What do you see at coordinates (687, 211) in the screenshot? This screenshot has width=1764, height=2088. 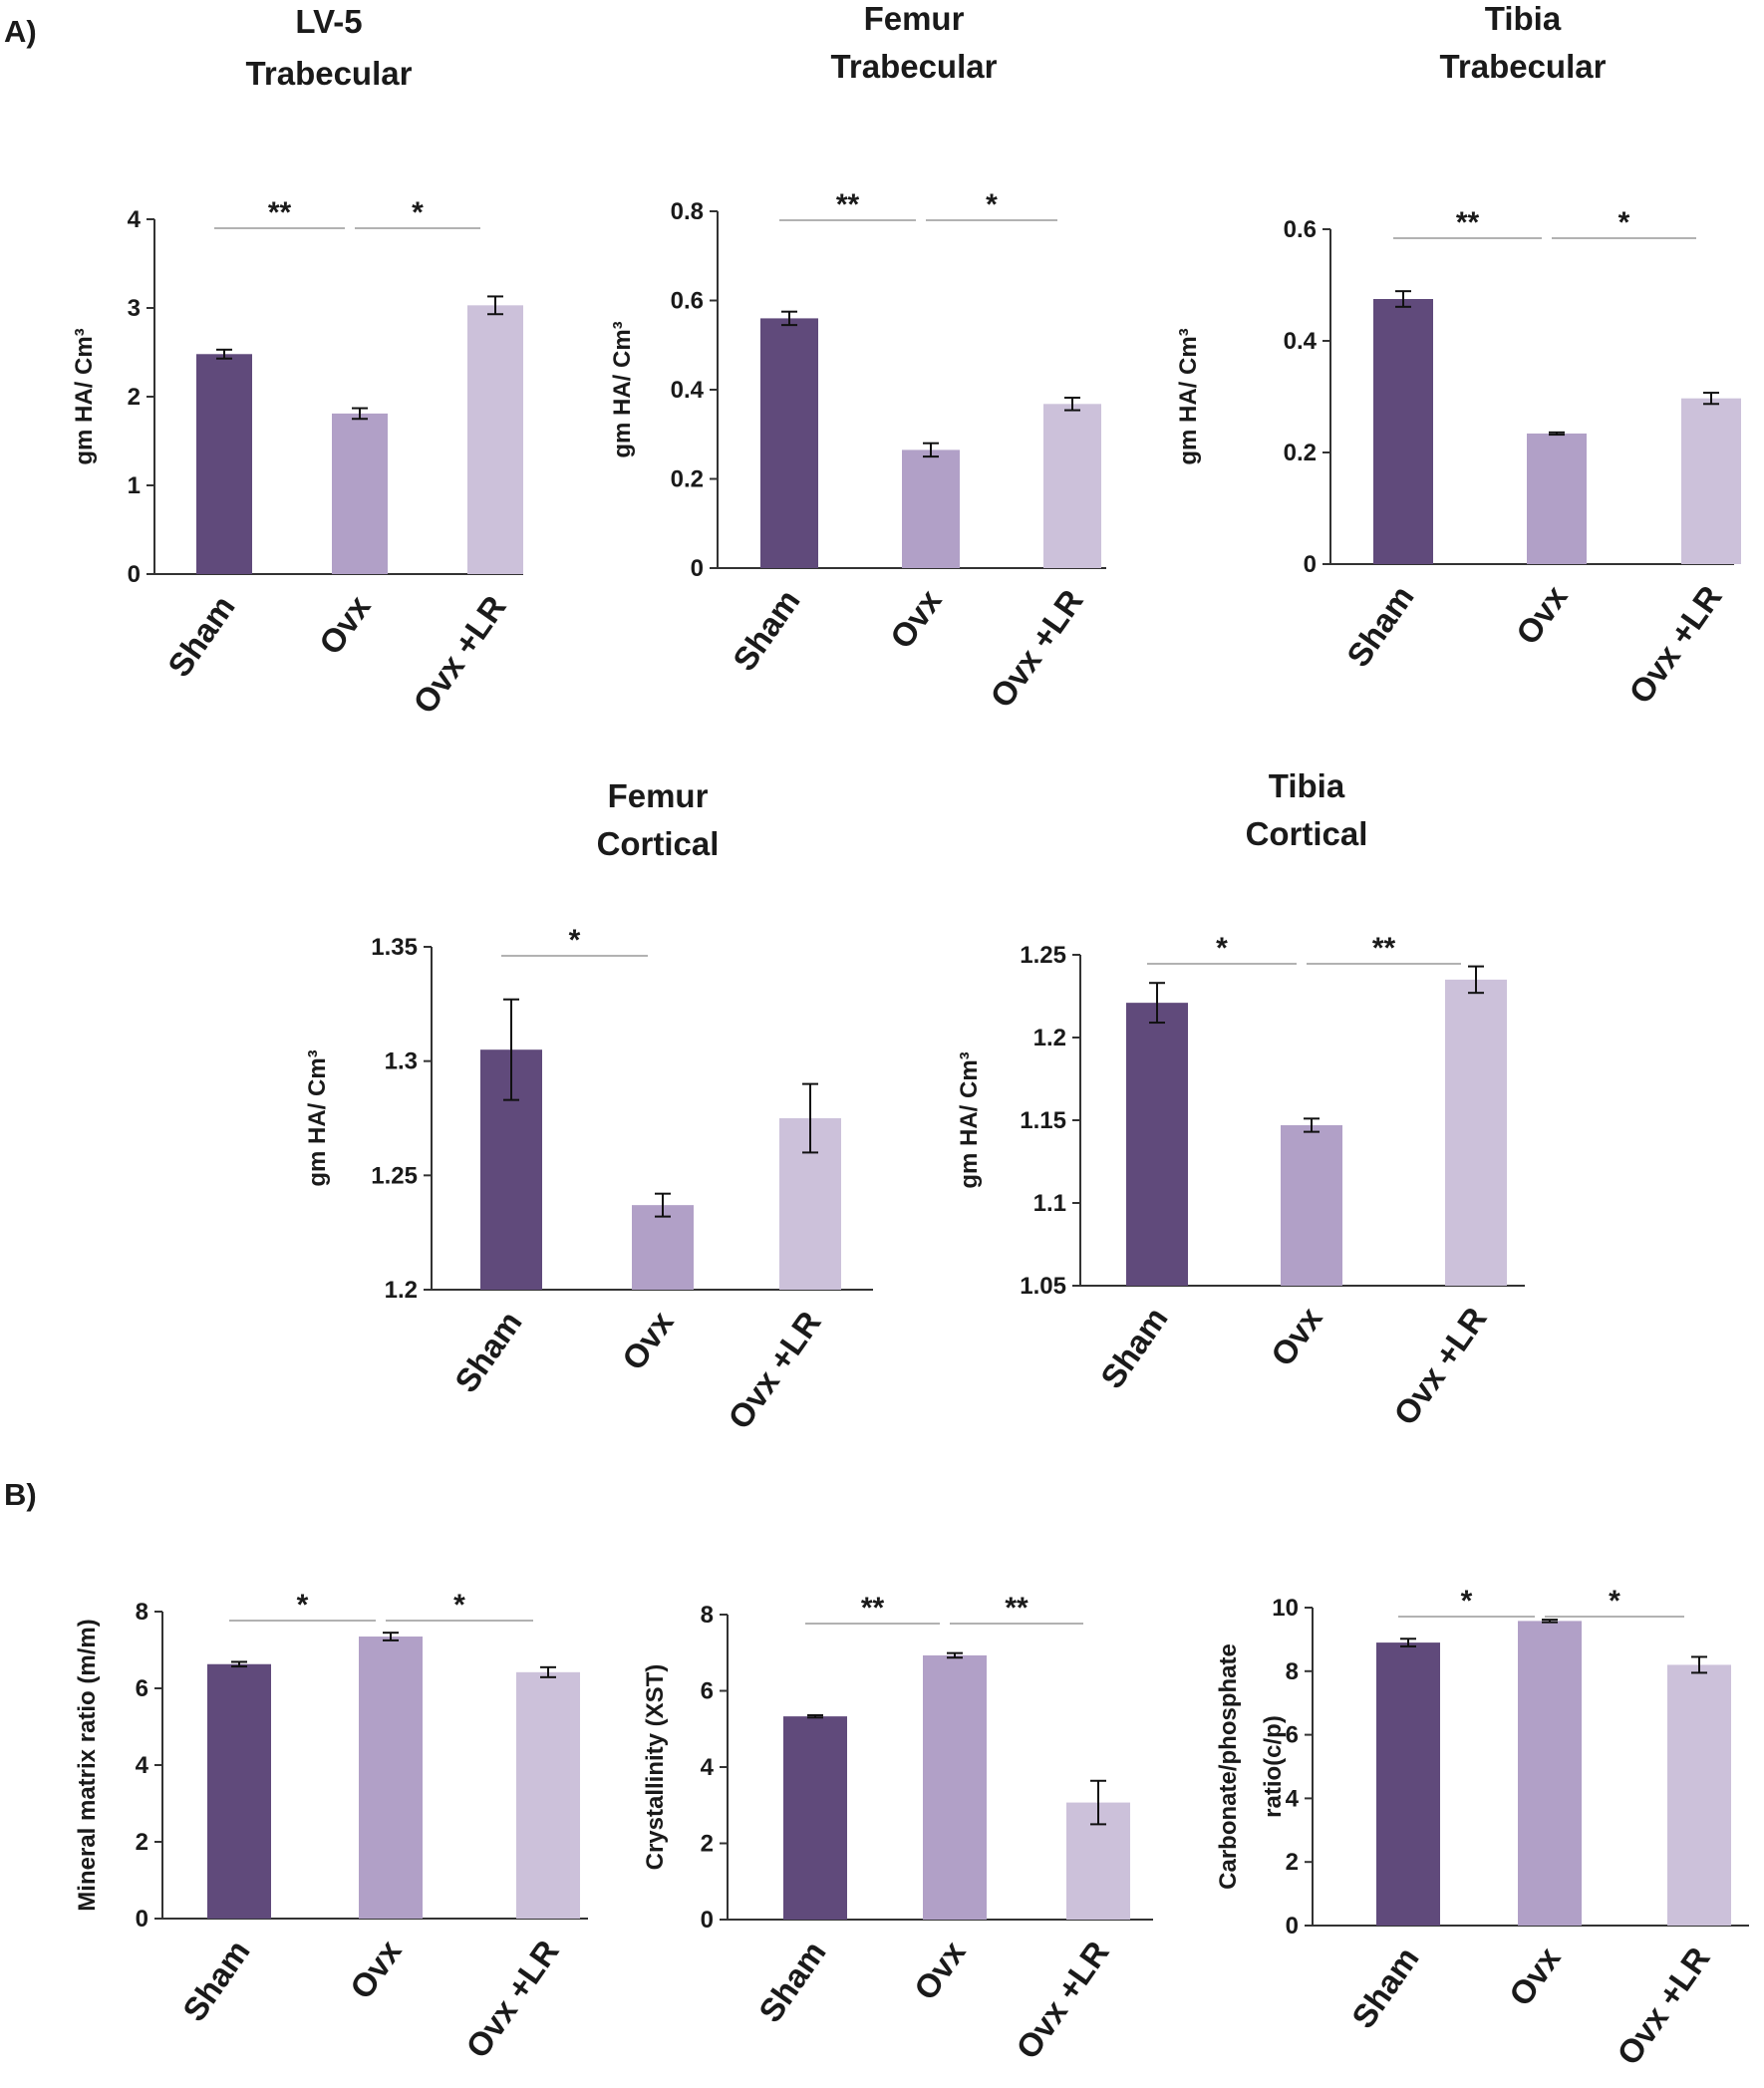 I see `y-tick-label: 0.8` at bounding box center [687, 211].